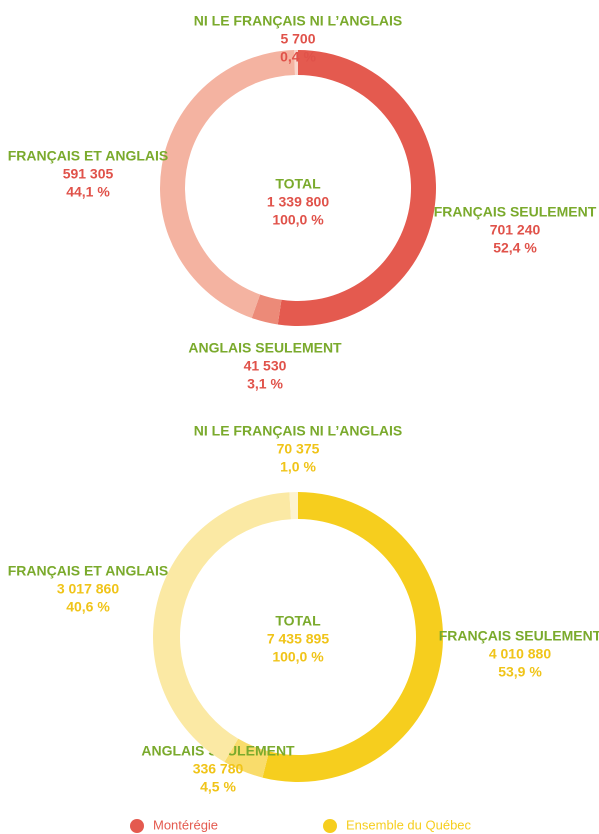 The height and width of the screenshot is (834, 599). I want to click on value-label: 701 240, so click(515, 230).